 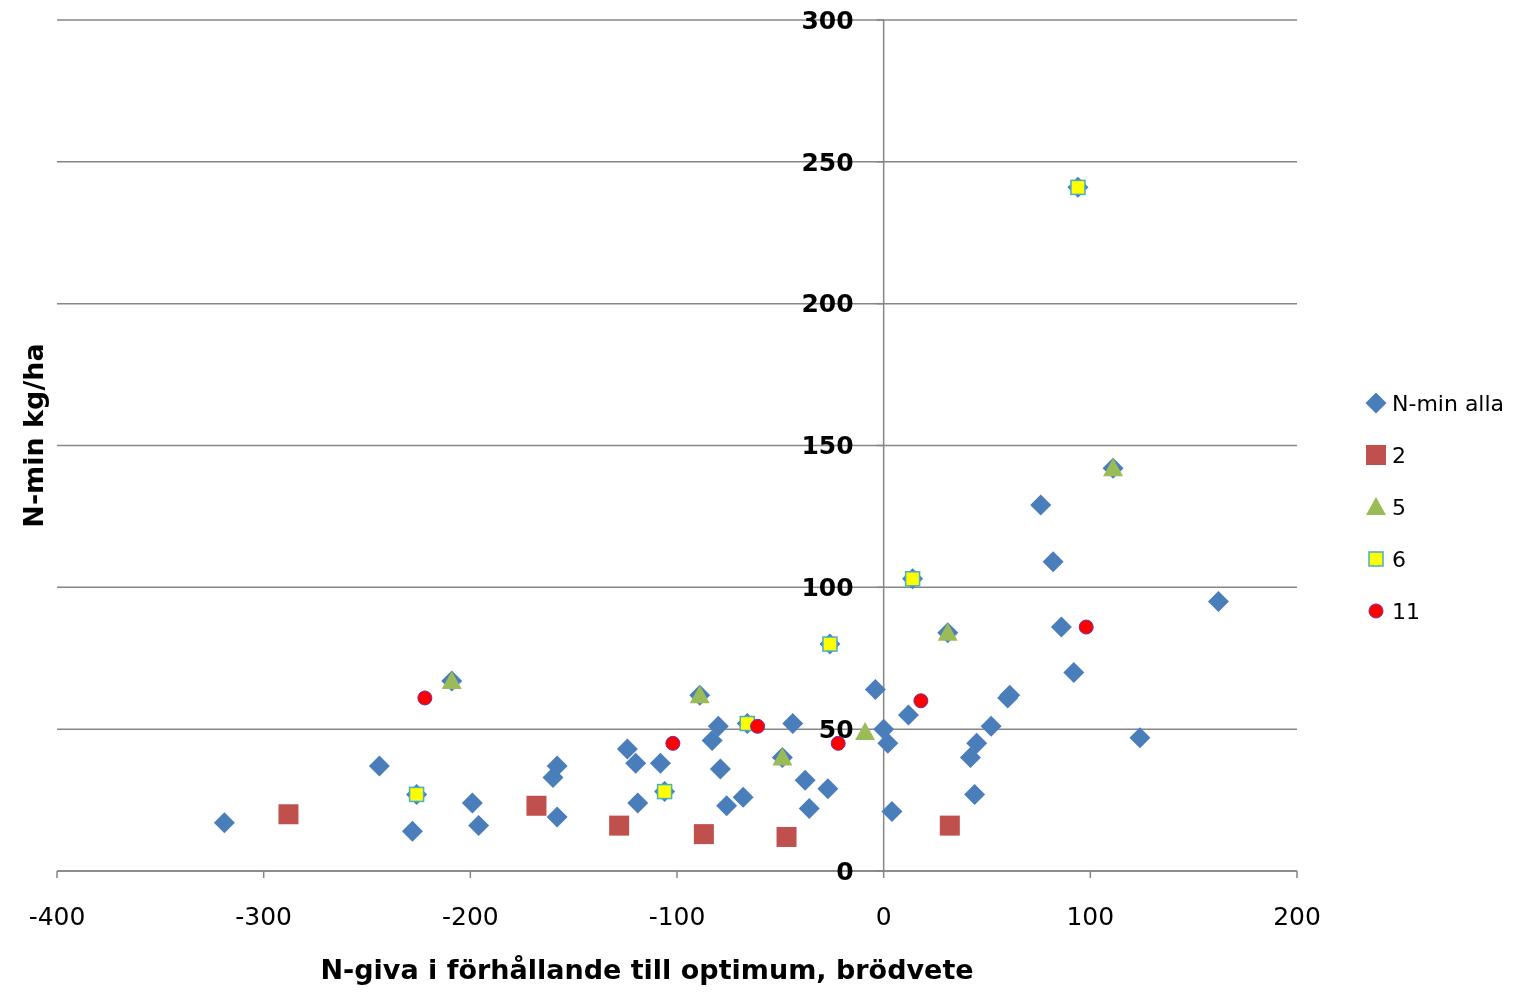 What do you see at coordinates (1090, 916) in the screenshot?
I see `x-tick-label: 100` at bounding box center [1090, 916].